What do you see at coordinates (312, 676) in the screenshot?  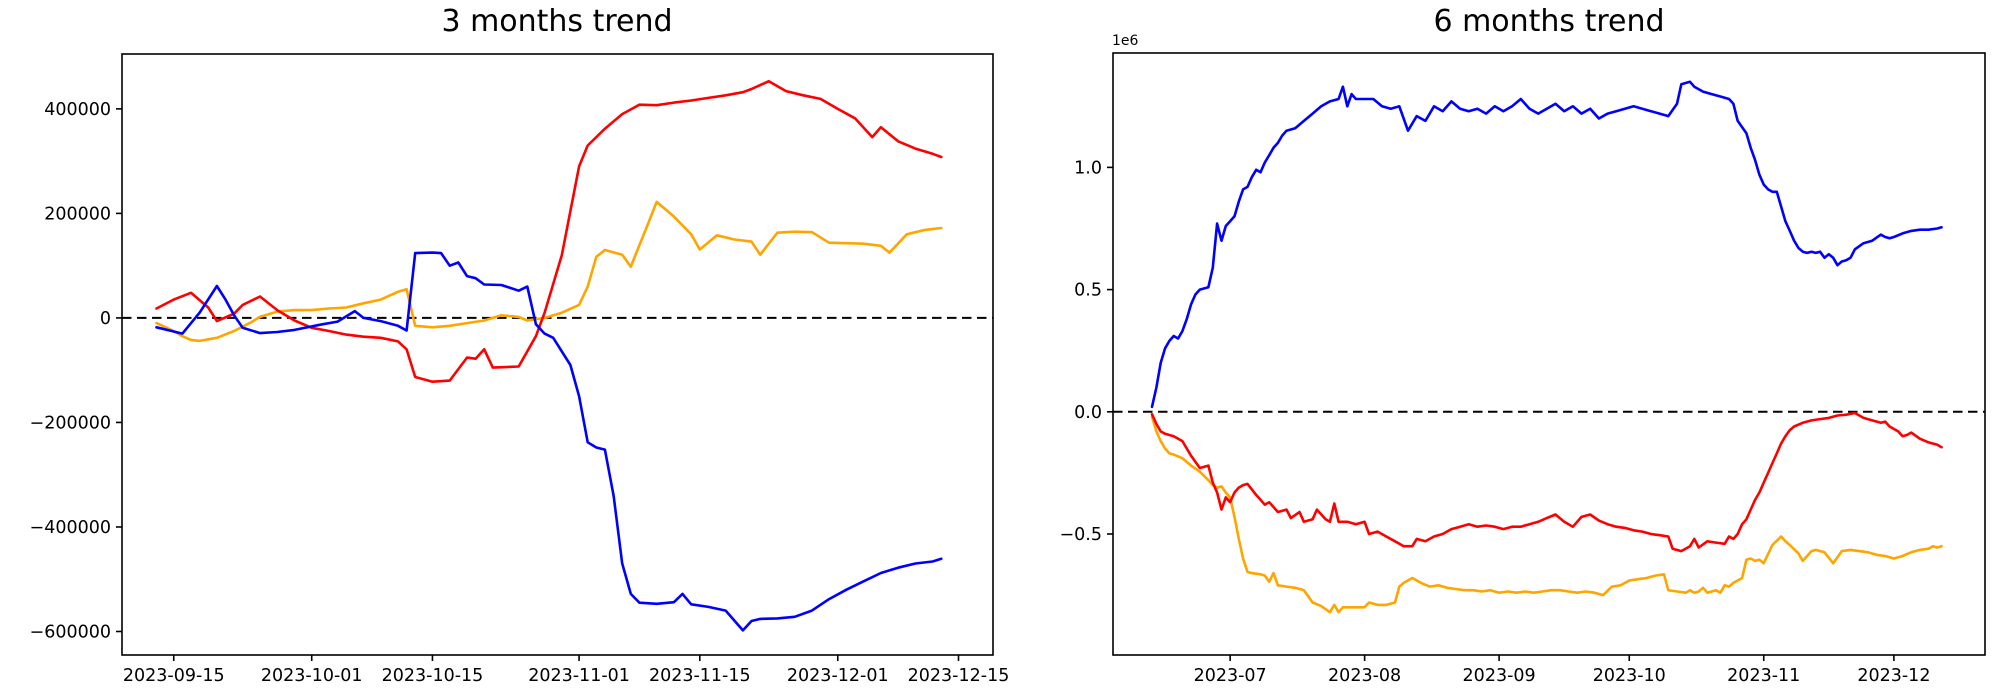 I see `x-tick-label: 2023-10-01` at bounding box center [312, 676].